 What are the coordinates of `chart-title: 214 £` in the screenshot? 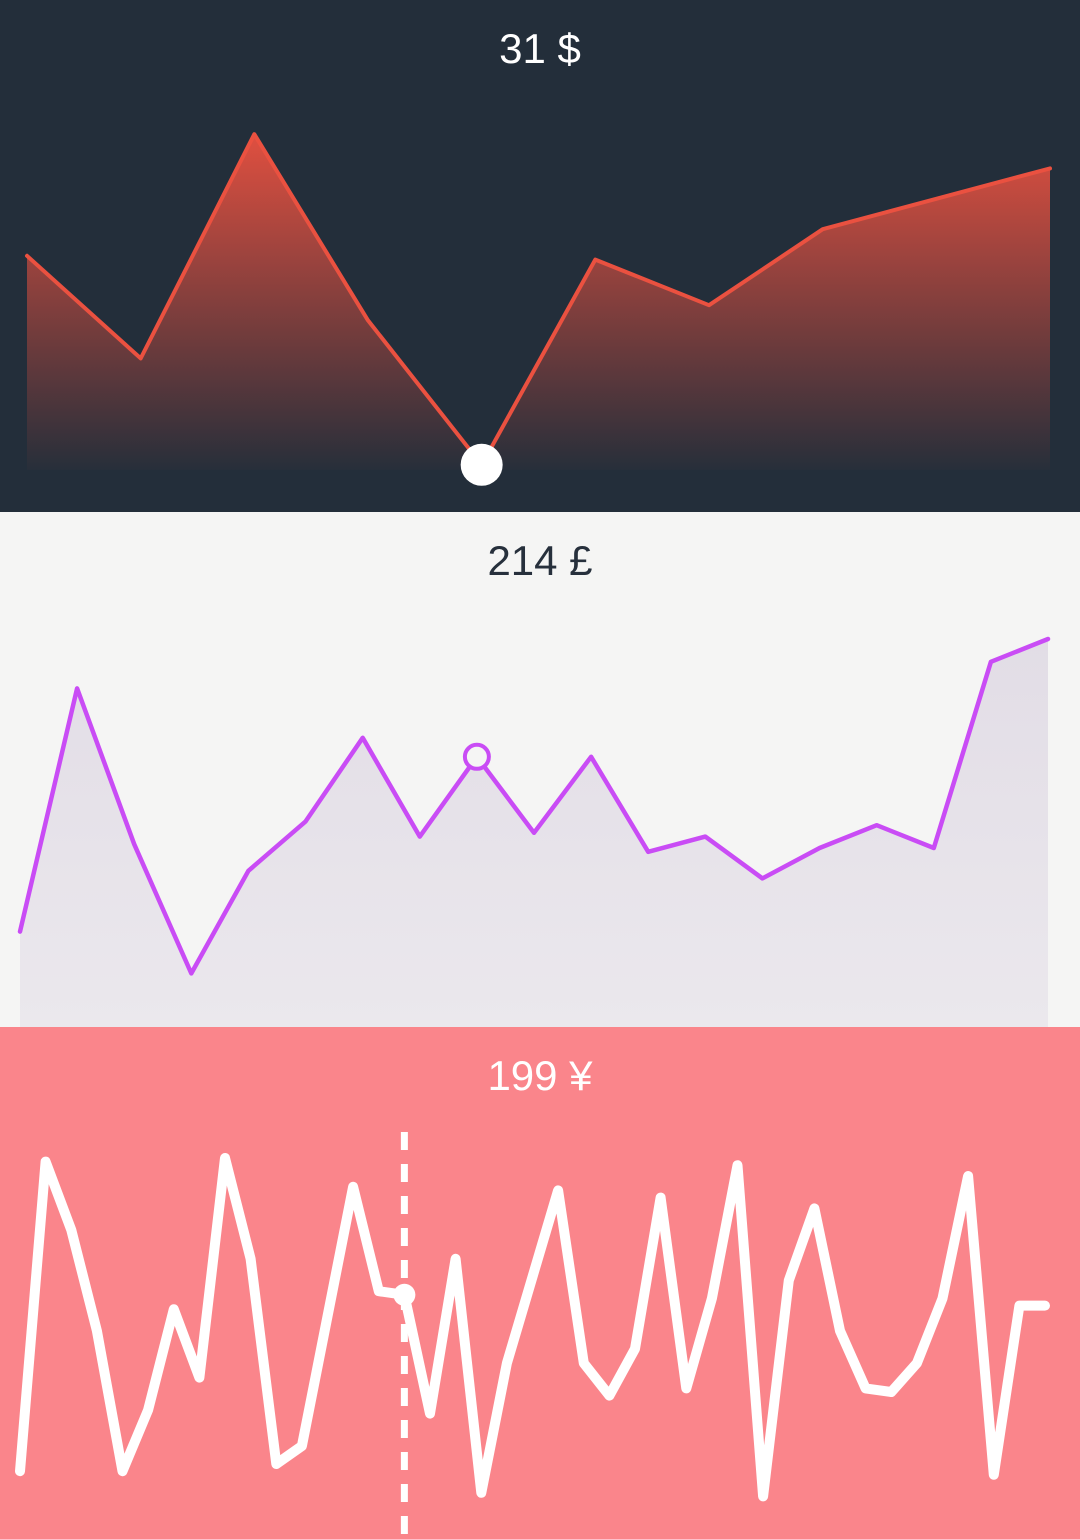 It's located at (539, 560).